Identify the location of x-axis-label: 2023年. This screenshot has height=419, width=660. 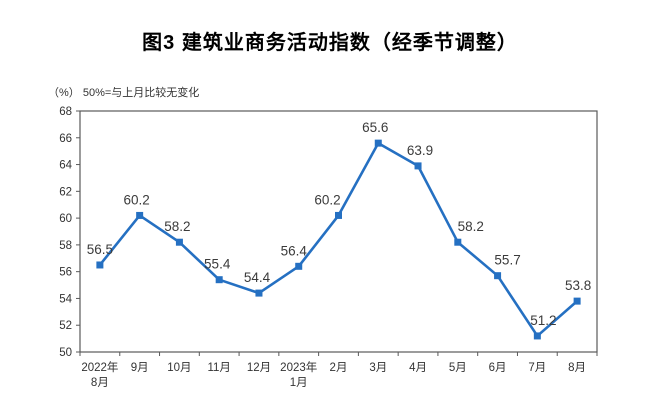
(298, 367).